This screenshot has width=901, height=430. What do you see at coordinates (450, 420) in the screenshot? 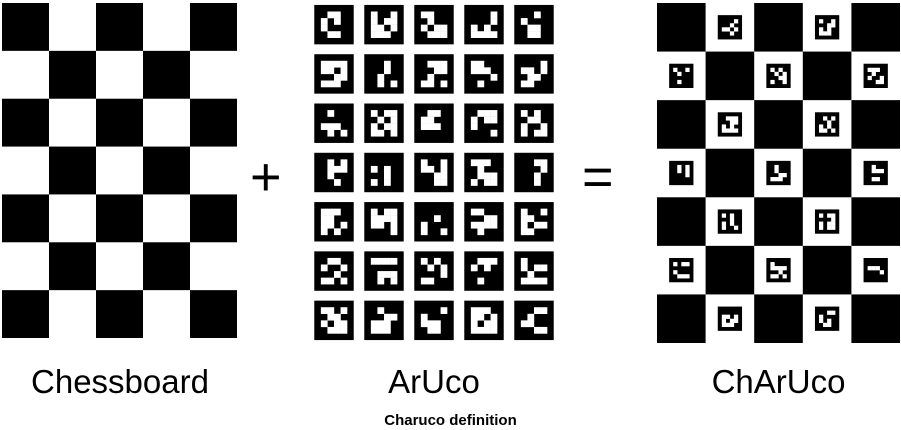
I see `figure-caption: Charuco definition` at bounding box center [450, 420].